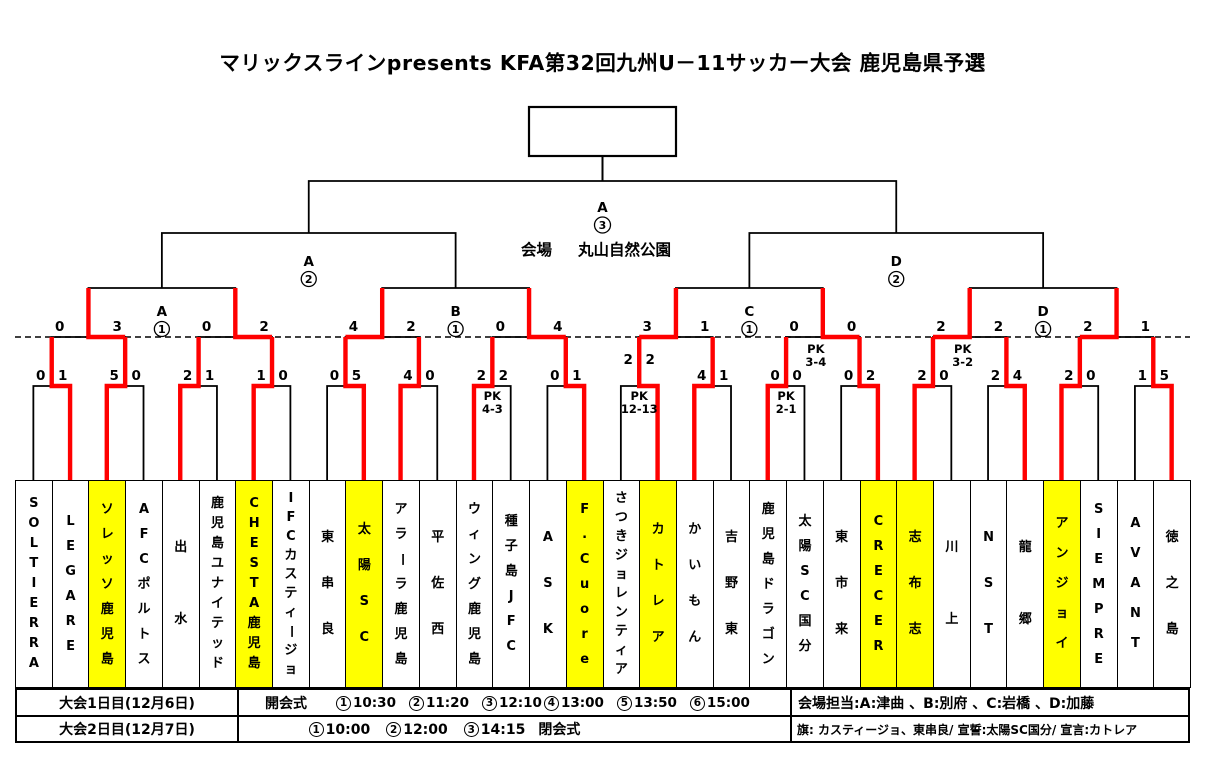 The width and height of the screenshot is (1205, 783). I want to click on schedule-slot: 1 10:00, so click(339, 730).